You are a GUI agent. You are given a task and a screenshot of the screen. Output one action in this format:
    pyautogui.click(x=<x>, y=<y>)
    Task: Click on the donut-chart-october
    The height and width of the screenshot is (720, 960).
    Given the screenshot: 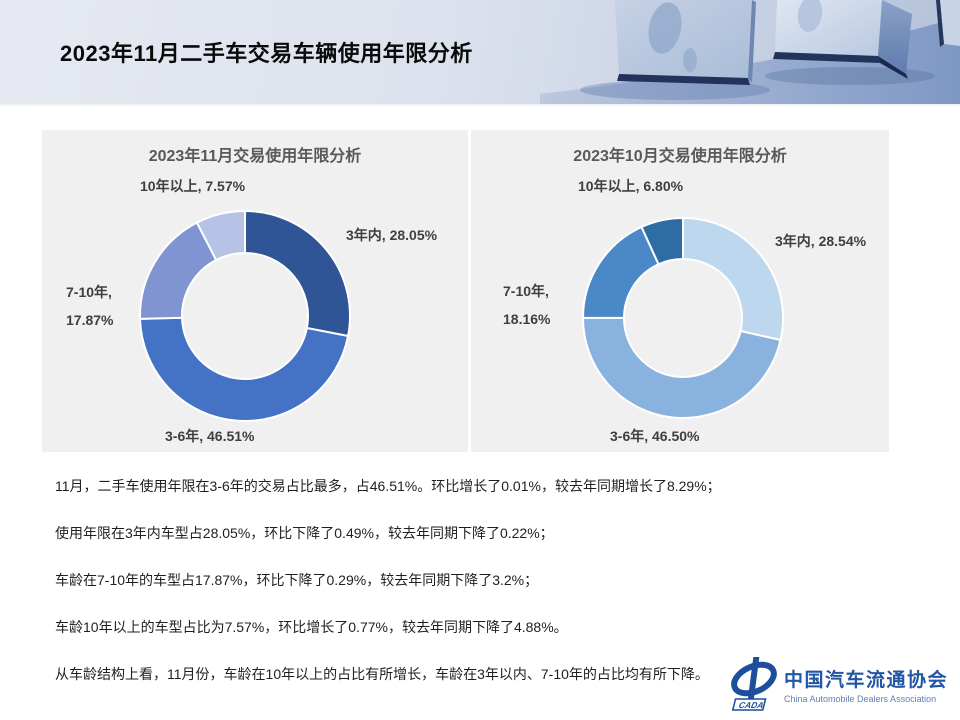 What is the action you would take?
    pyautogui.click(x=682, y=317)
    